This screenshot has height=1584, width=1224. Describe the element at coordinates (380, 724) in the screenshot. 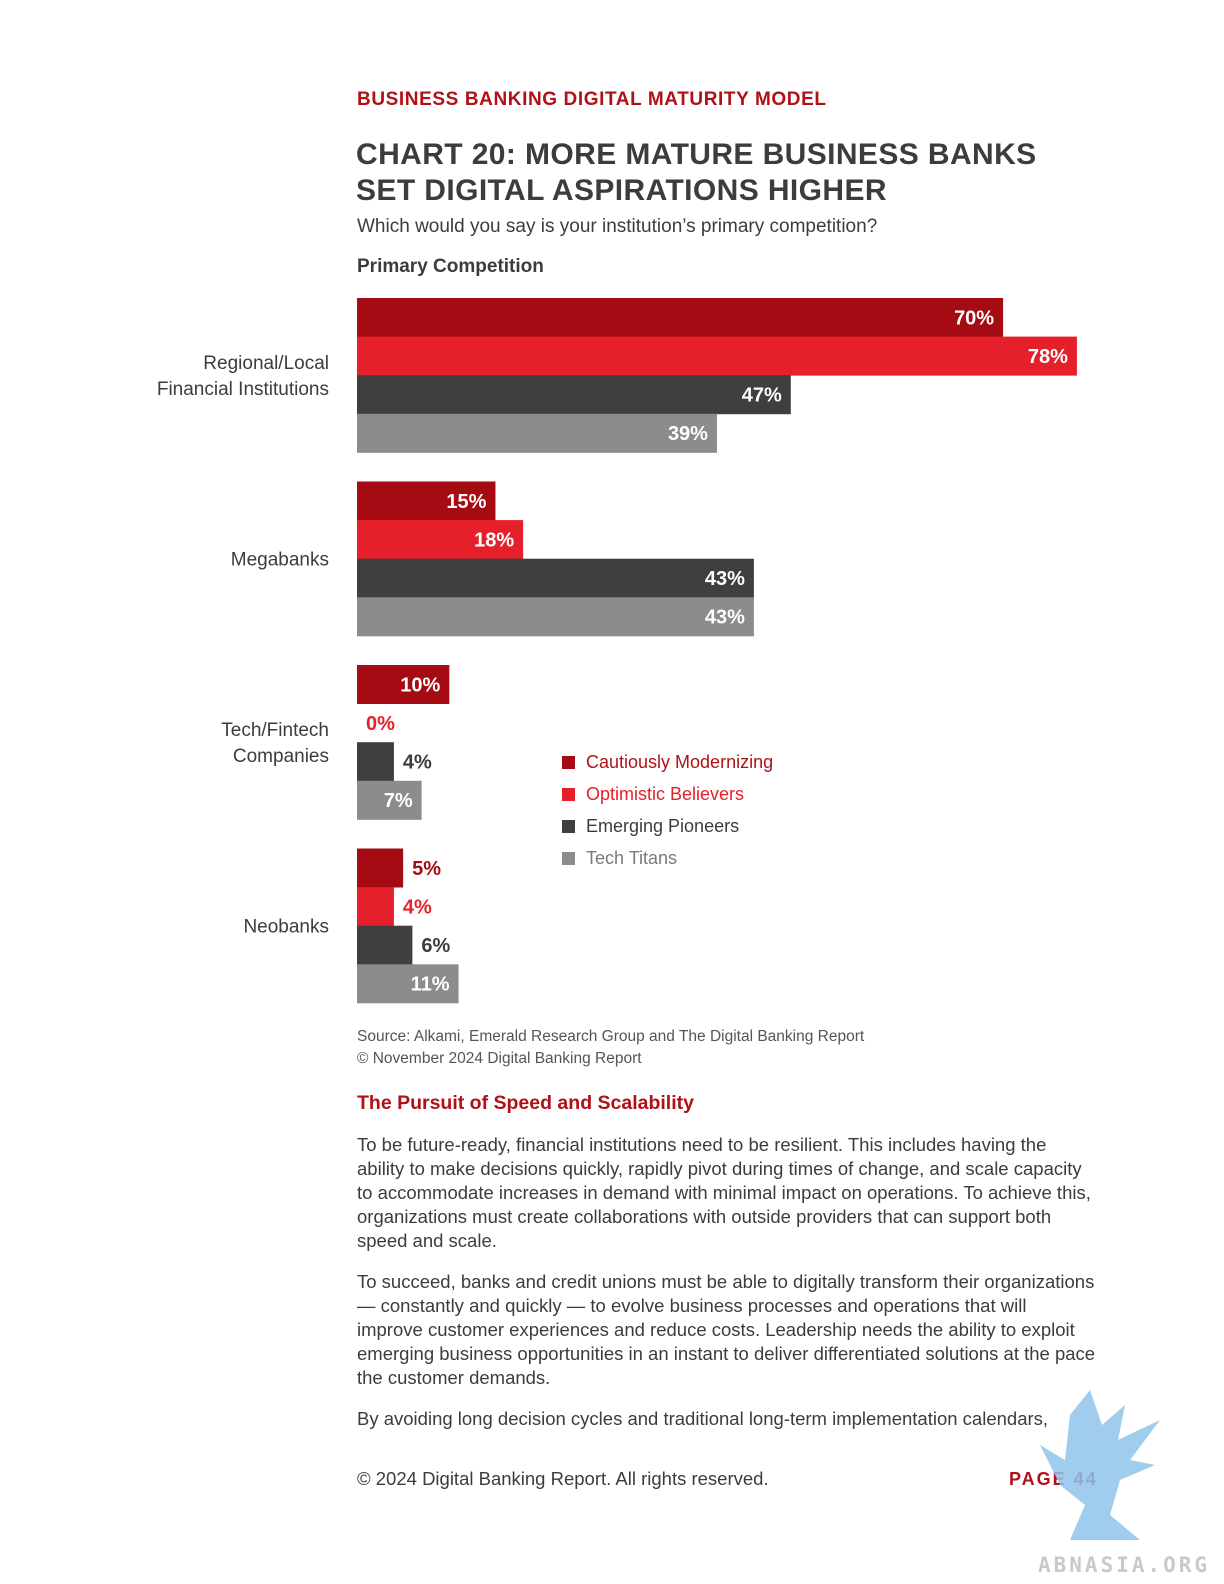

I see `data-label: 0%` at that location.